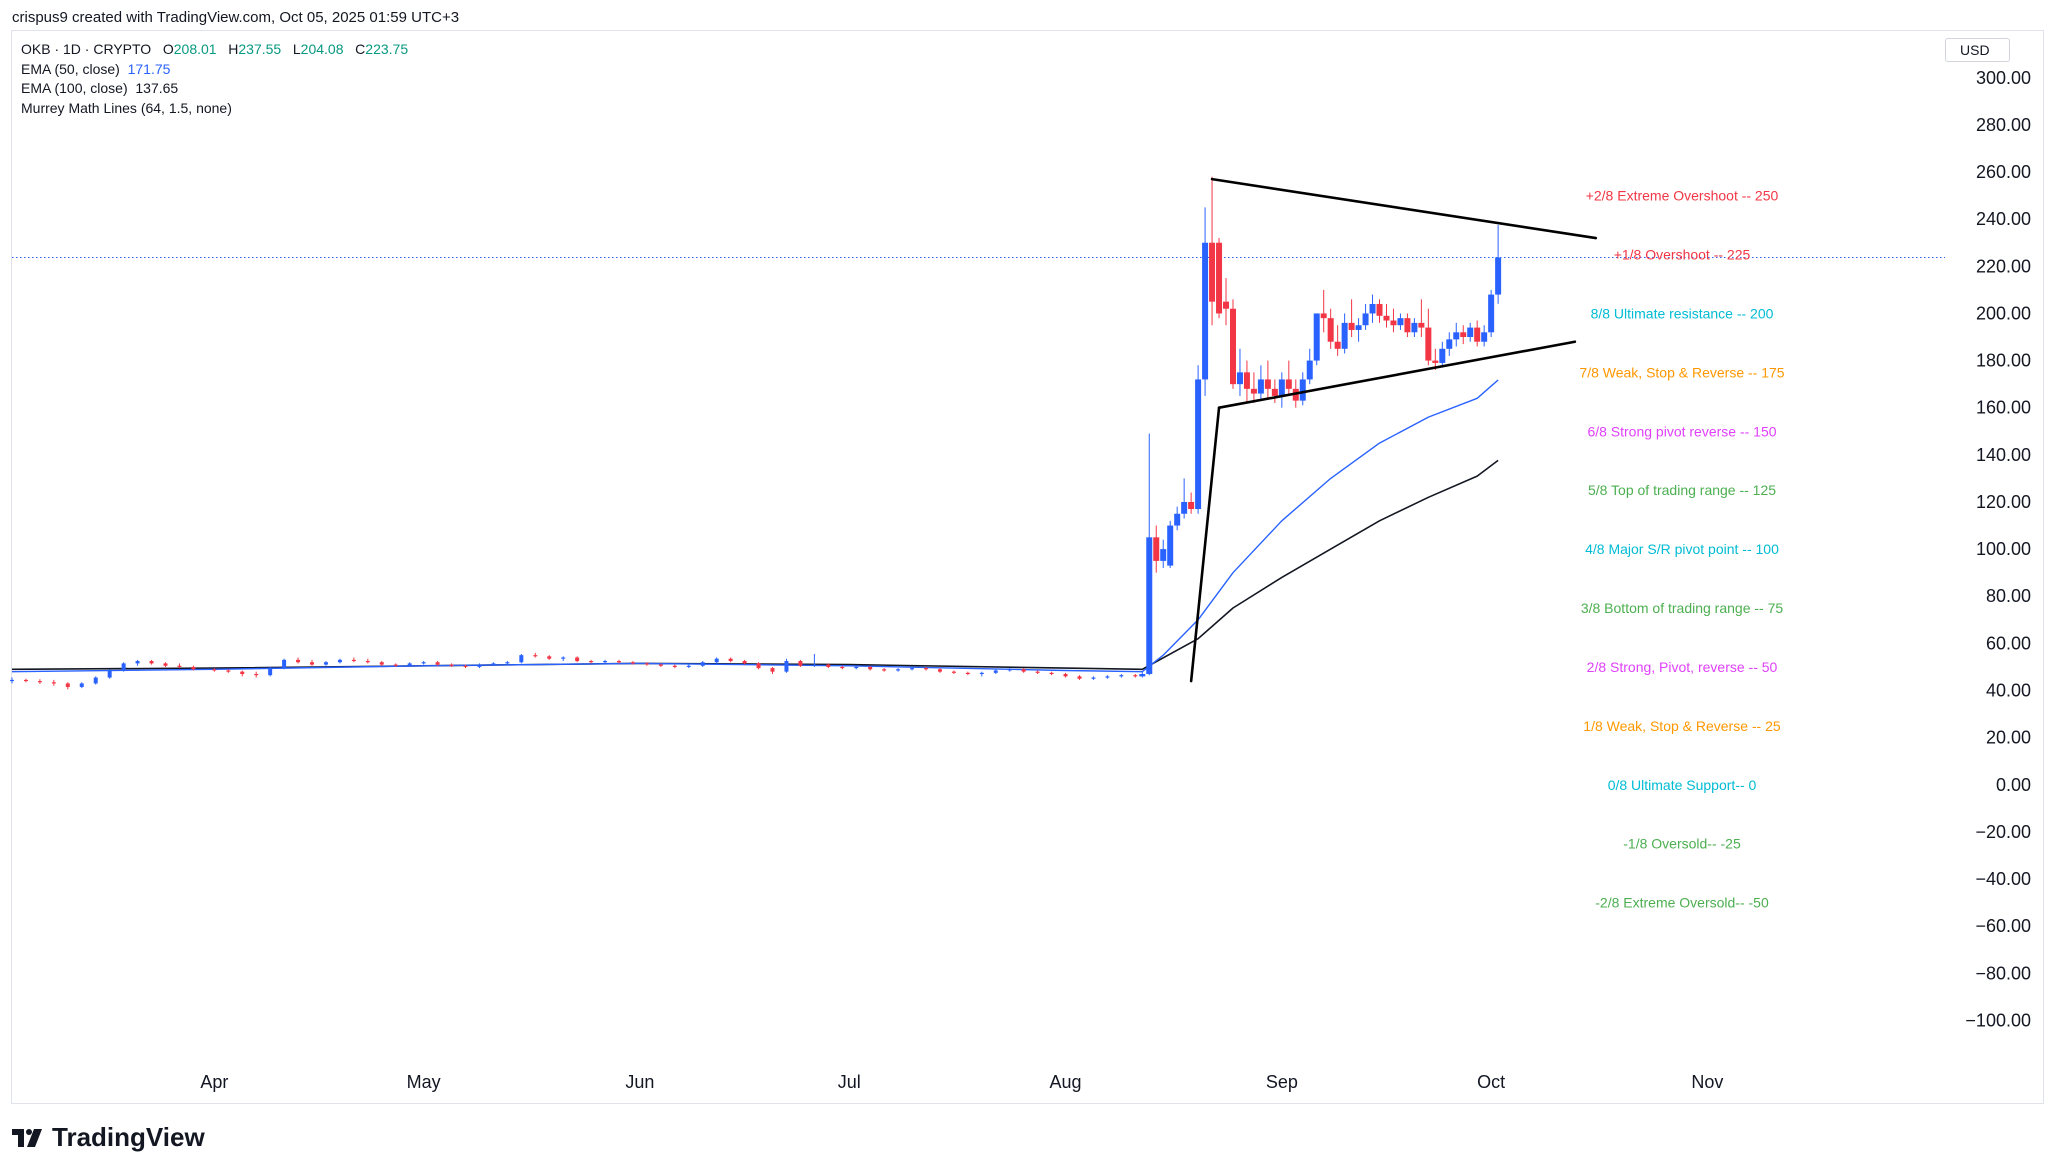 The height and width of the screenshot is (1168, 2048). What do you see at coordinates (126, 107) in the screenshot?
I see `indicator-murrey-label: Murrey Math Lines (64, 1.5, none)` at bounding box center [126, 107].